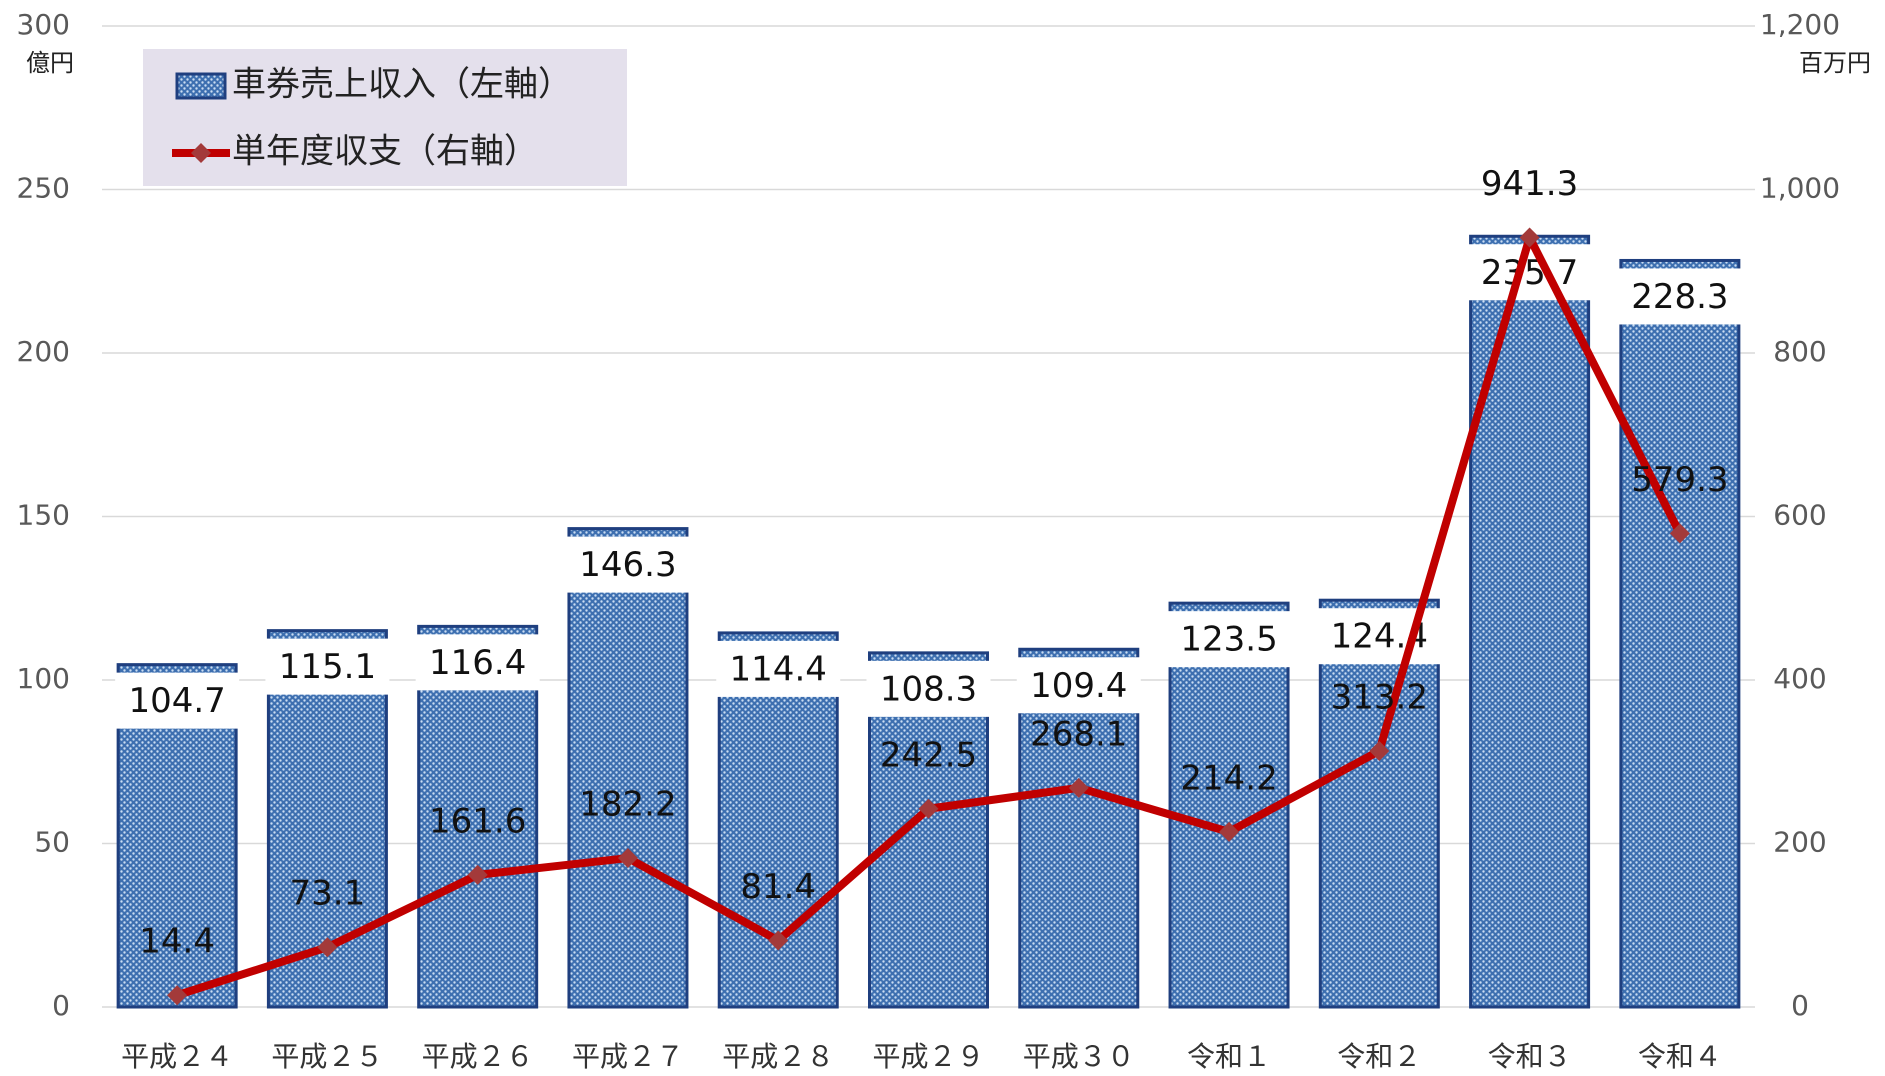  Describe the element at coordinates (1078, 734) in the screenshot. I see `line-label: 268.1` at that location.